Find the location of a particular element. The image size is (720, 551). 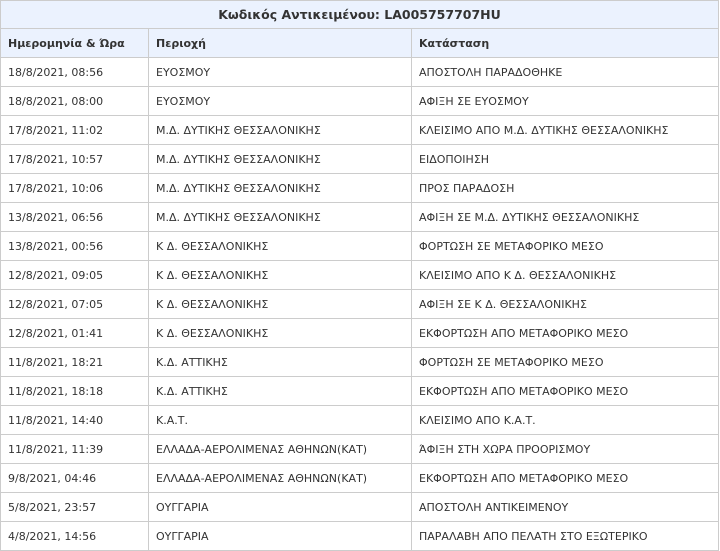

cell-datetime: 12/8/2021, 09:05 is located at coordinates (74, 275).